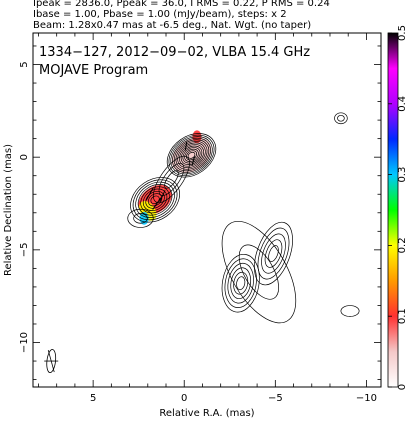  Describe the element at coordinates (24, 157) in the screenshot. I see `y-tick-label: 0` at that location.